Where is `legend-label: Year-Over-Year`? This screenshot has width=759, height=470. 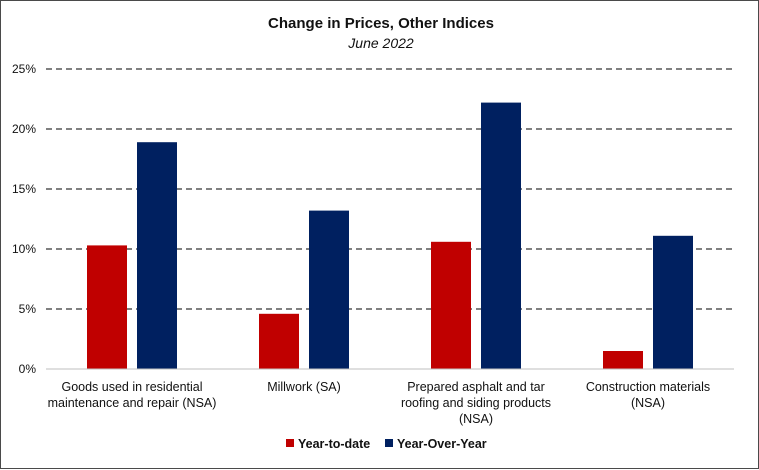 legend-label: Year-Over-Year is located at coordinates (442, 444).